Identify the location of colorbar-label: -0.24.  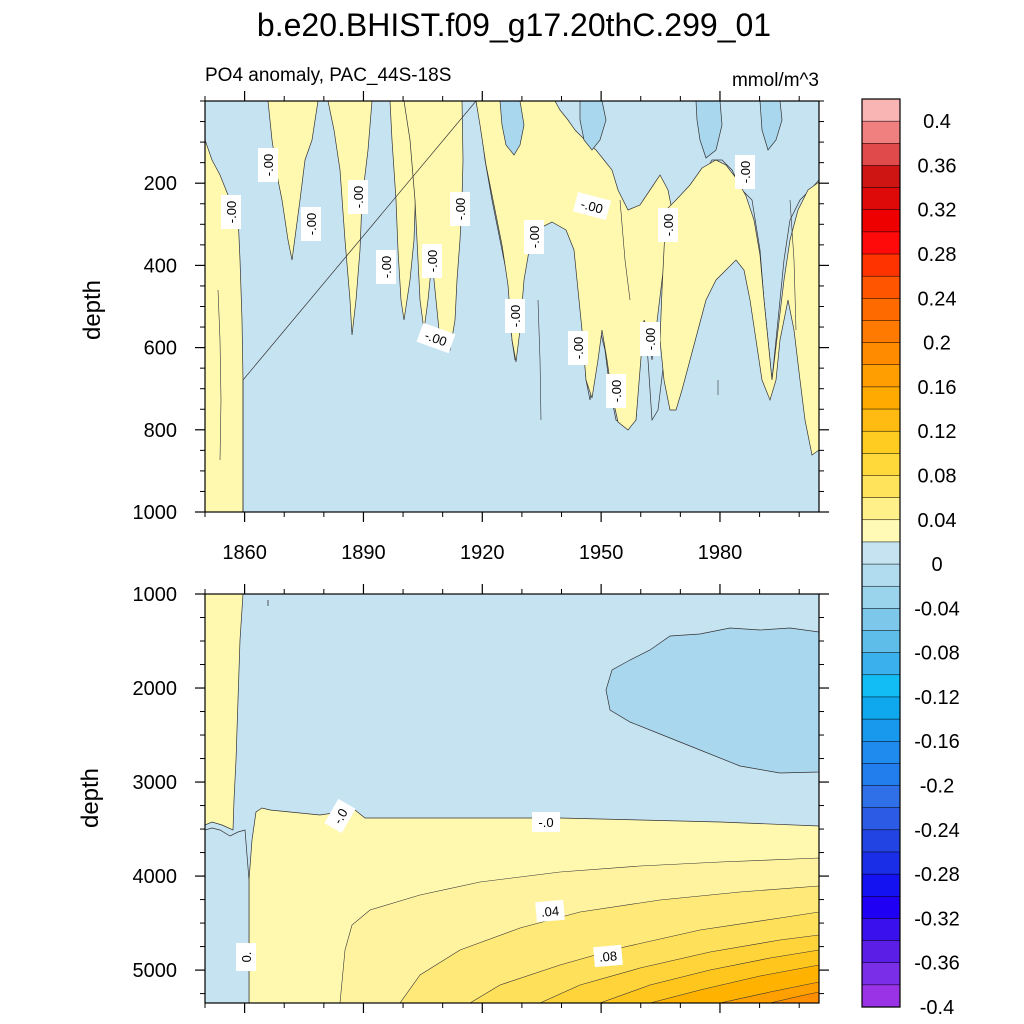
(937, 831).